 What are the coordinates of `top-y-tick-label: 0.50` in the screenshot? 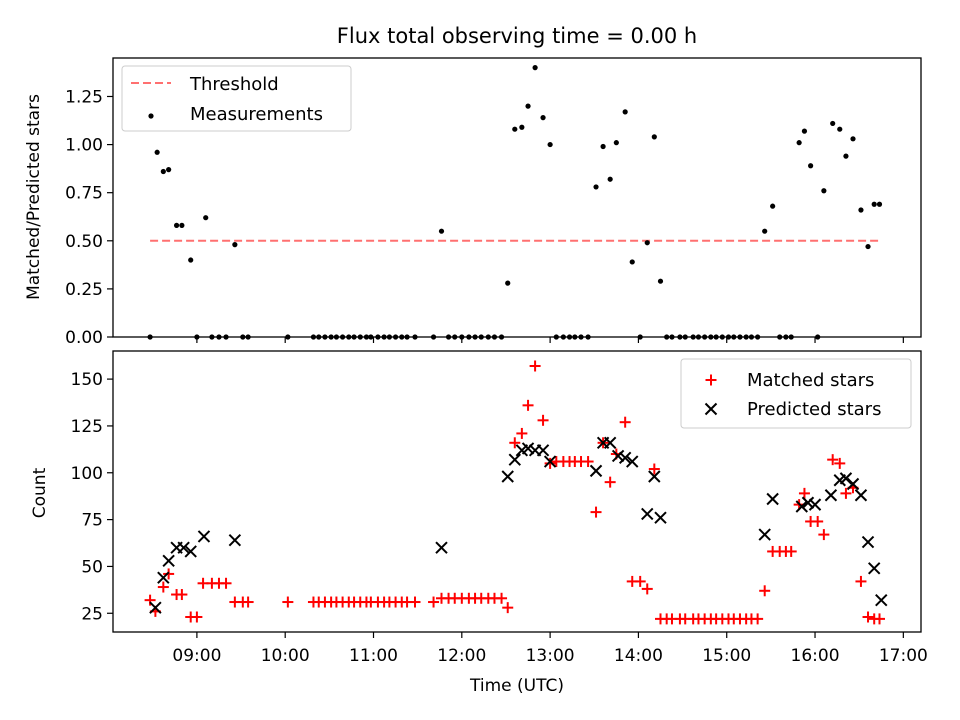 It's located at (84, 242).